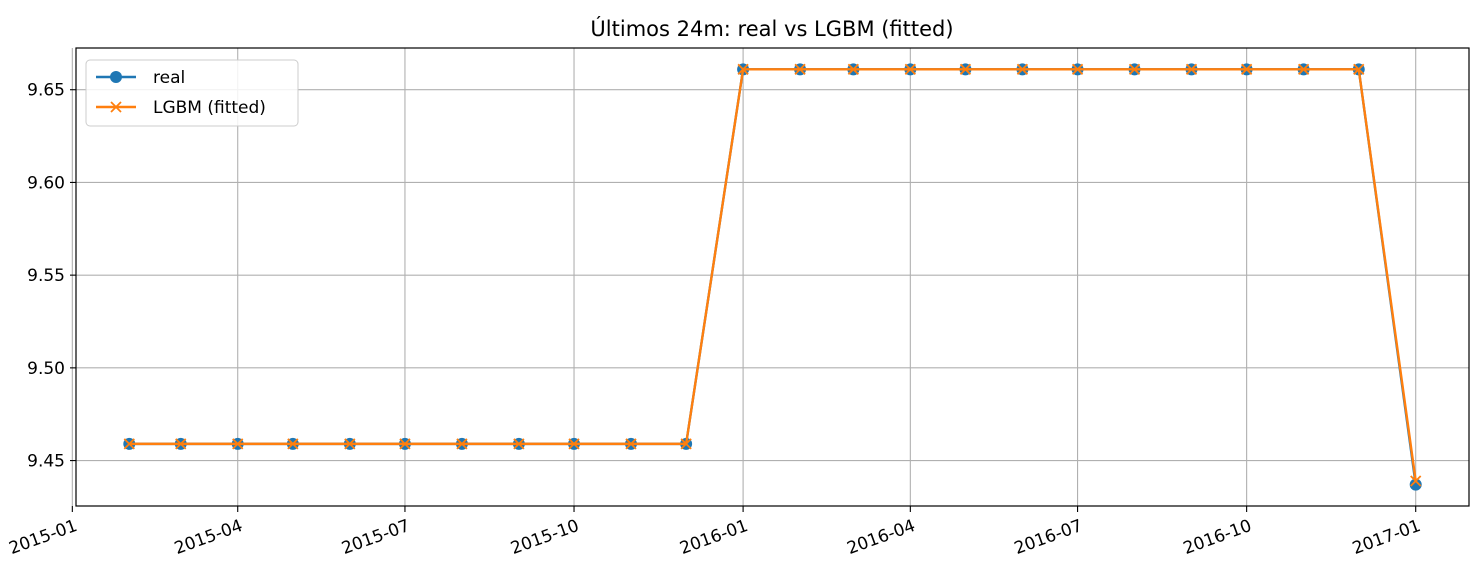 The image size is (1484, 584). What do you see at coordinates (209, 108) in the screenshot?
I see `legend-label: LGBM (fitted)` at bounding box center [209, 108].